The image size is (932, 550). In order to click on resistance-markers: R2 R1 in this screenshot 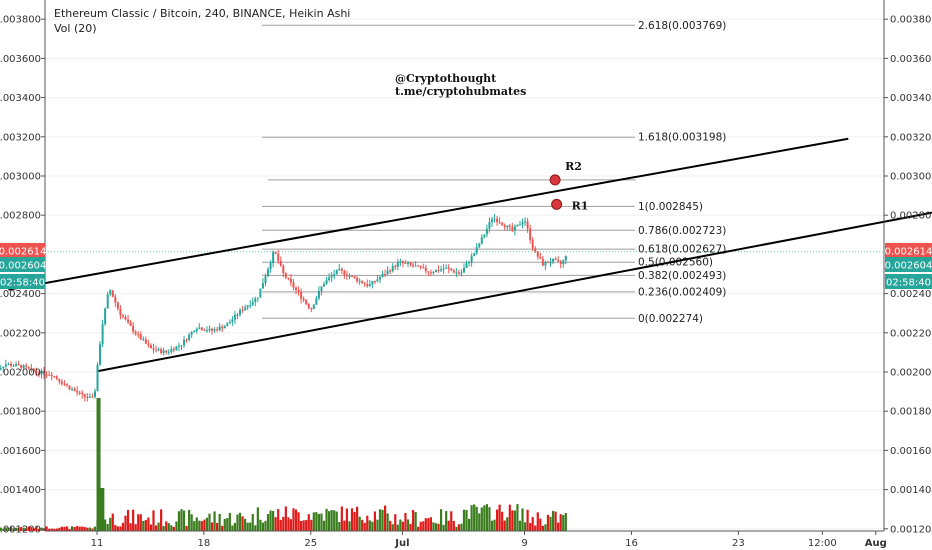, I will do `click(568, 186)`.